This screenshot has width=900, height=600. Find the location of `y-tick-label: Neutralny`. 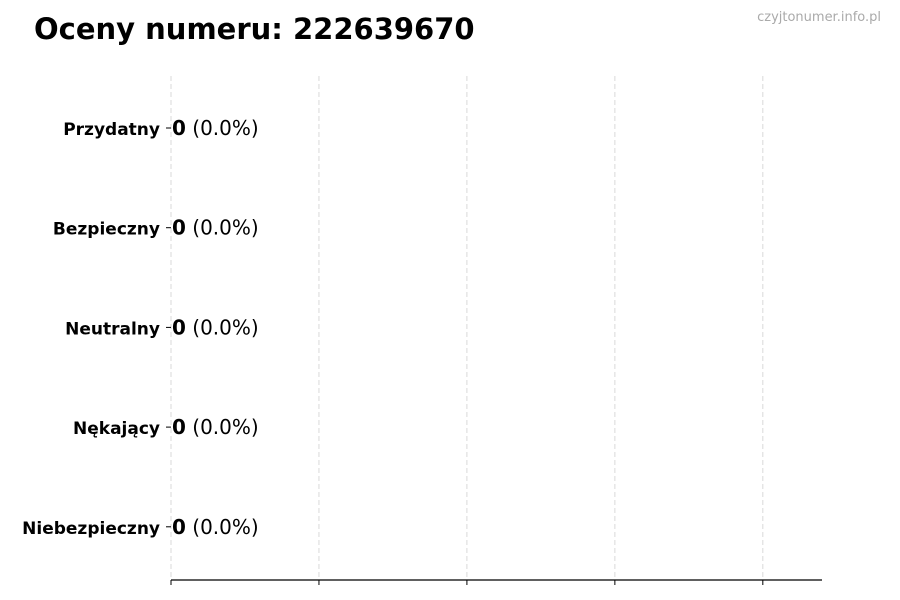

y-tick-label: Neutralny is located at coordinates (112, 329).